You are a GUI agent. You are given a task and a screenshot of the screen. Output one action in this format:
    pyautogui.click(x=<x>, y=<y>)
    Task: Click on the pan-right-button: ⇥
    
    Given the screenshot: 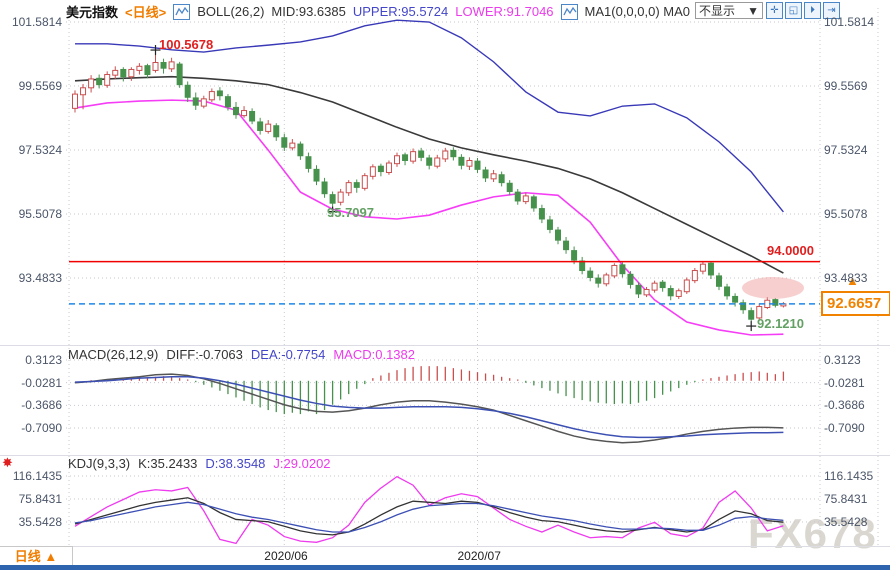 What is the action you would take?
    pyautogui.click(x=831, y=10)
    